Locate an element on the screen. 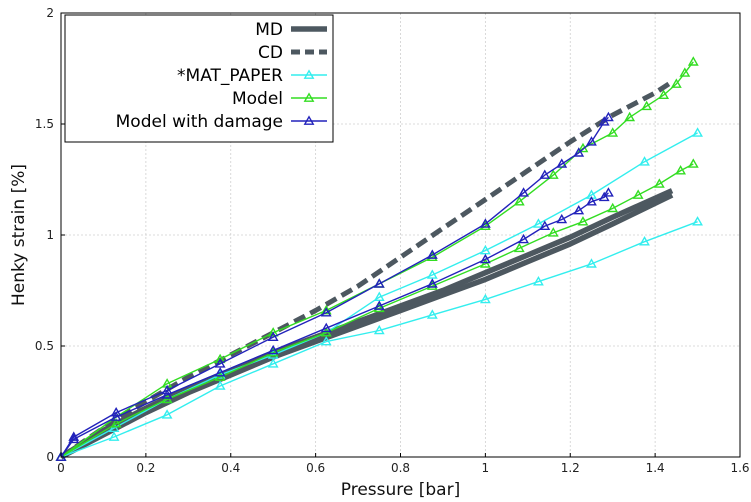 This screenshot has height=502, width=751. x-tick-label: 1.2 is located at coordinates (570, 468).